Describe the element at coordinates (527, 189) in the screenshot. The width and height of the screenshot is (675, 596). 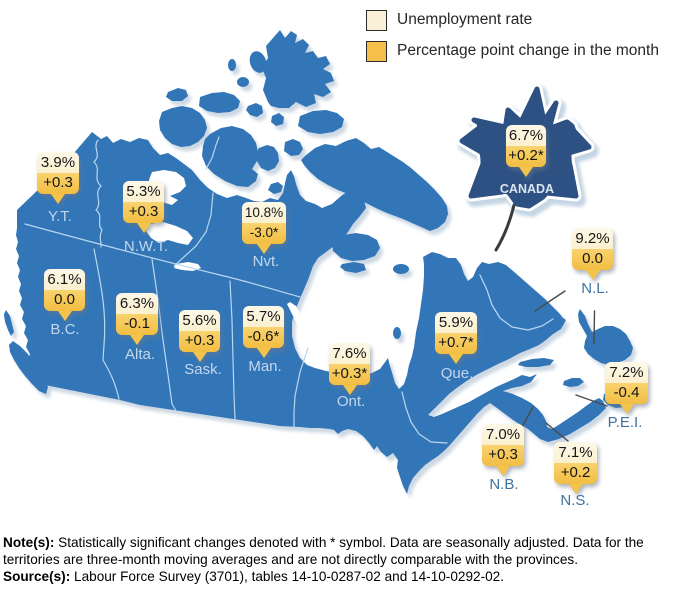
I see `svg-text: CANADA` at that location.